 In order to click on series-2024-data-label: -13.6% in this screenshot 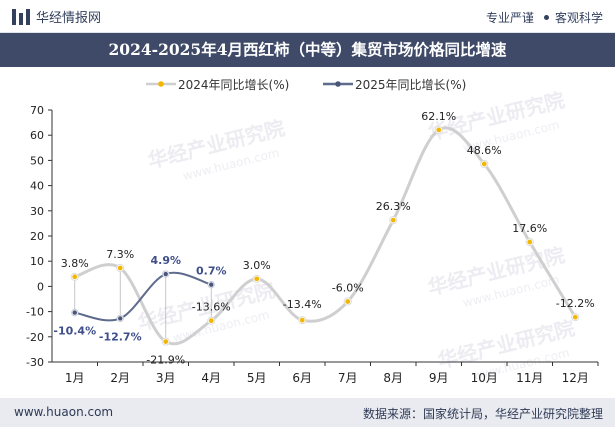, I will do `click(211, 307)`.